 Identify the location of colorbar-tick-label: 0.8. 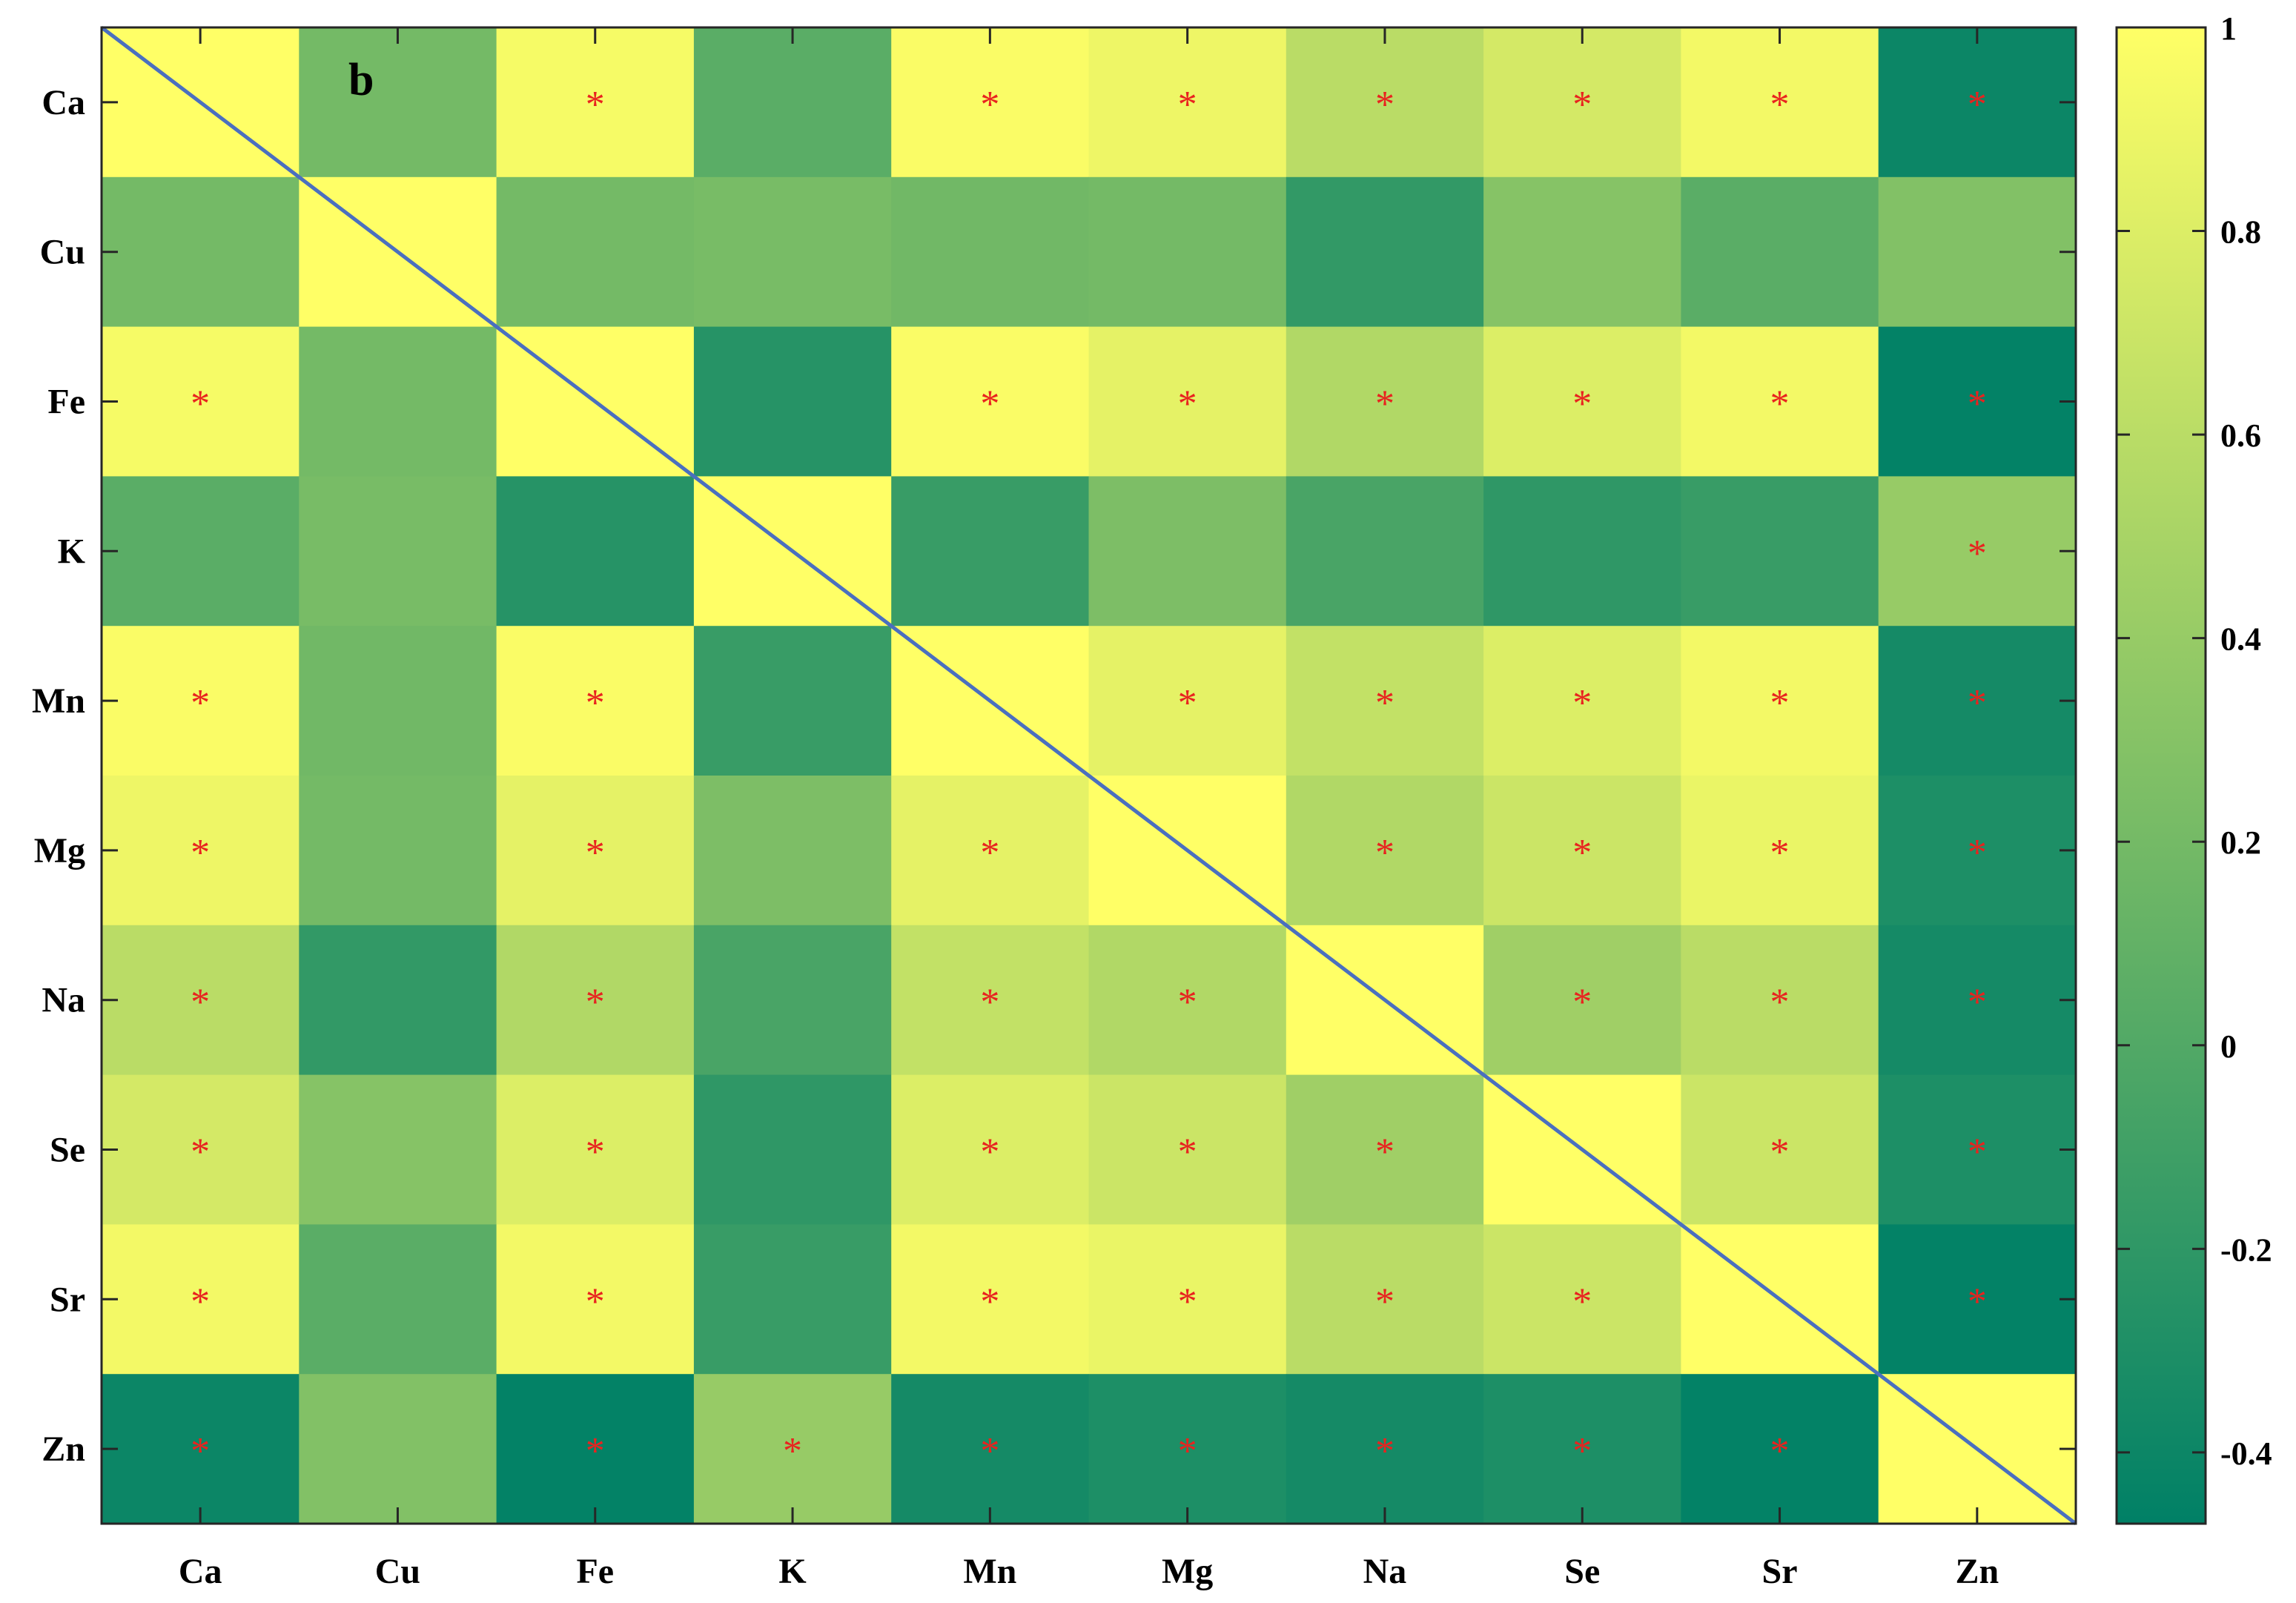
(2240, 232).